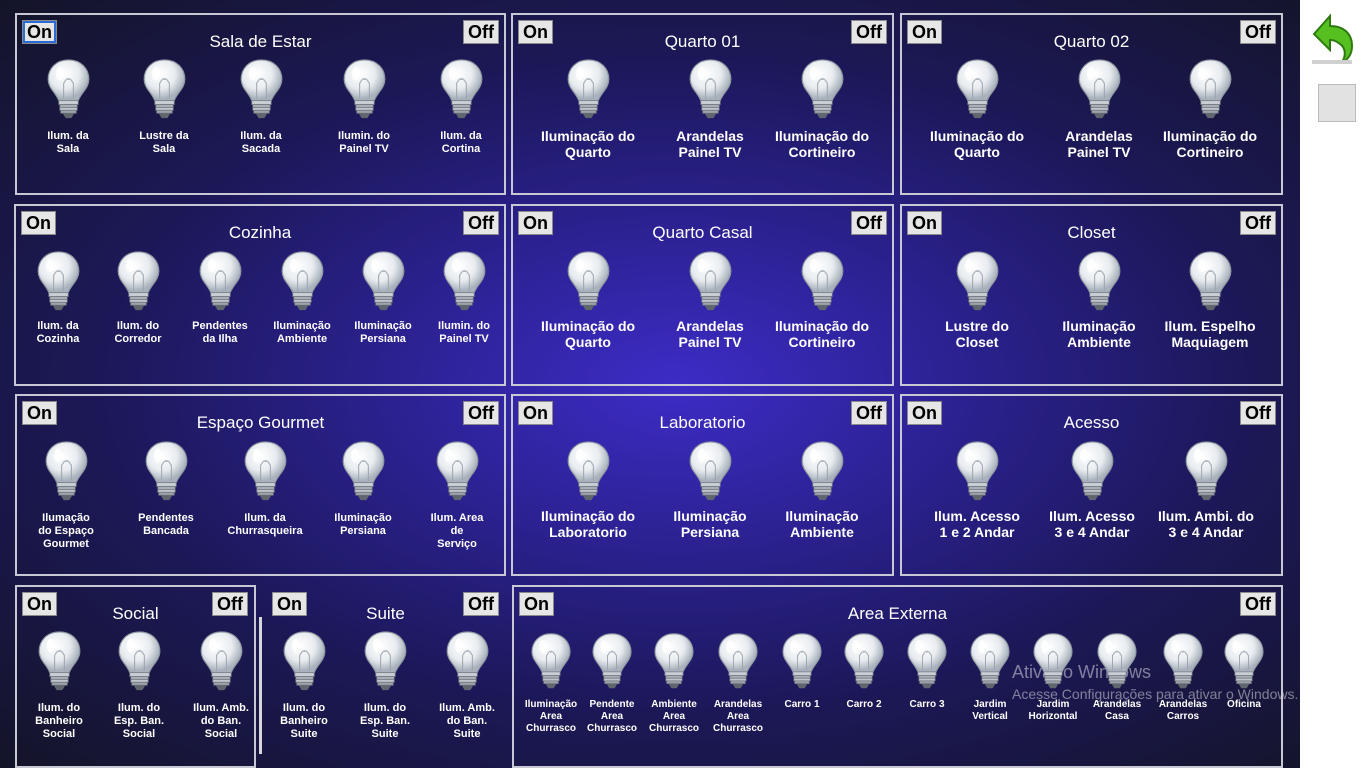 This screenshot has width=1366, height=768. What do you see at coordinates (135, 613) in the screenshot?
I see `room-title: Social` at bounding box center [135, 613].